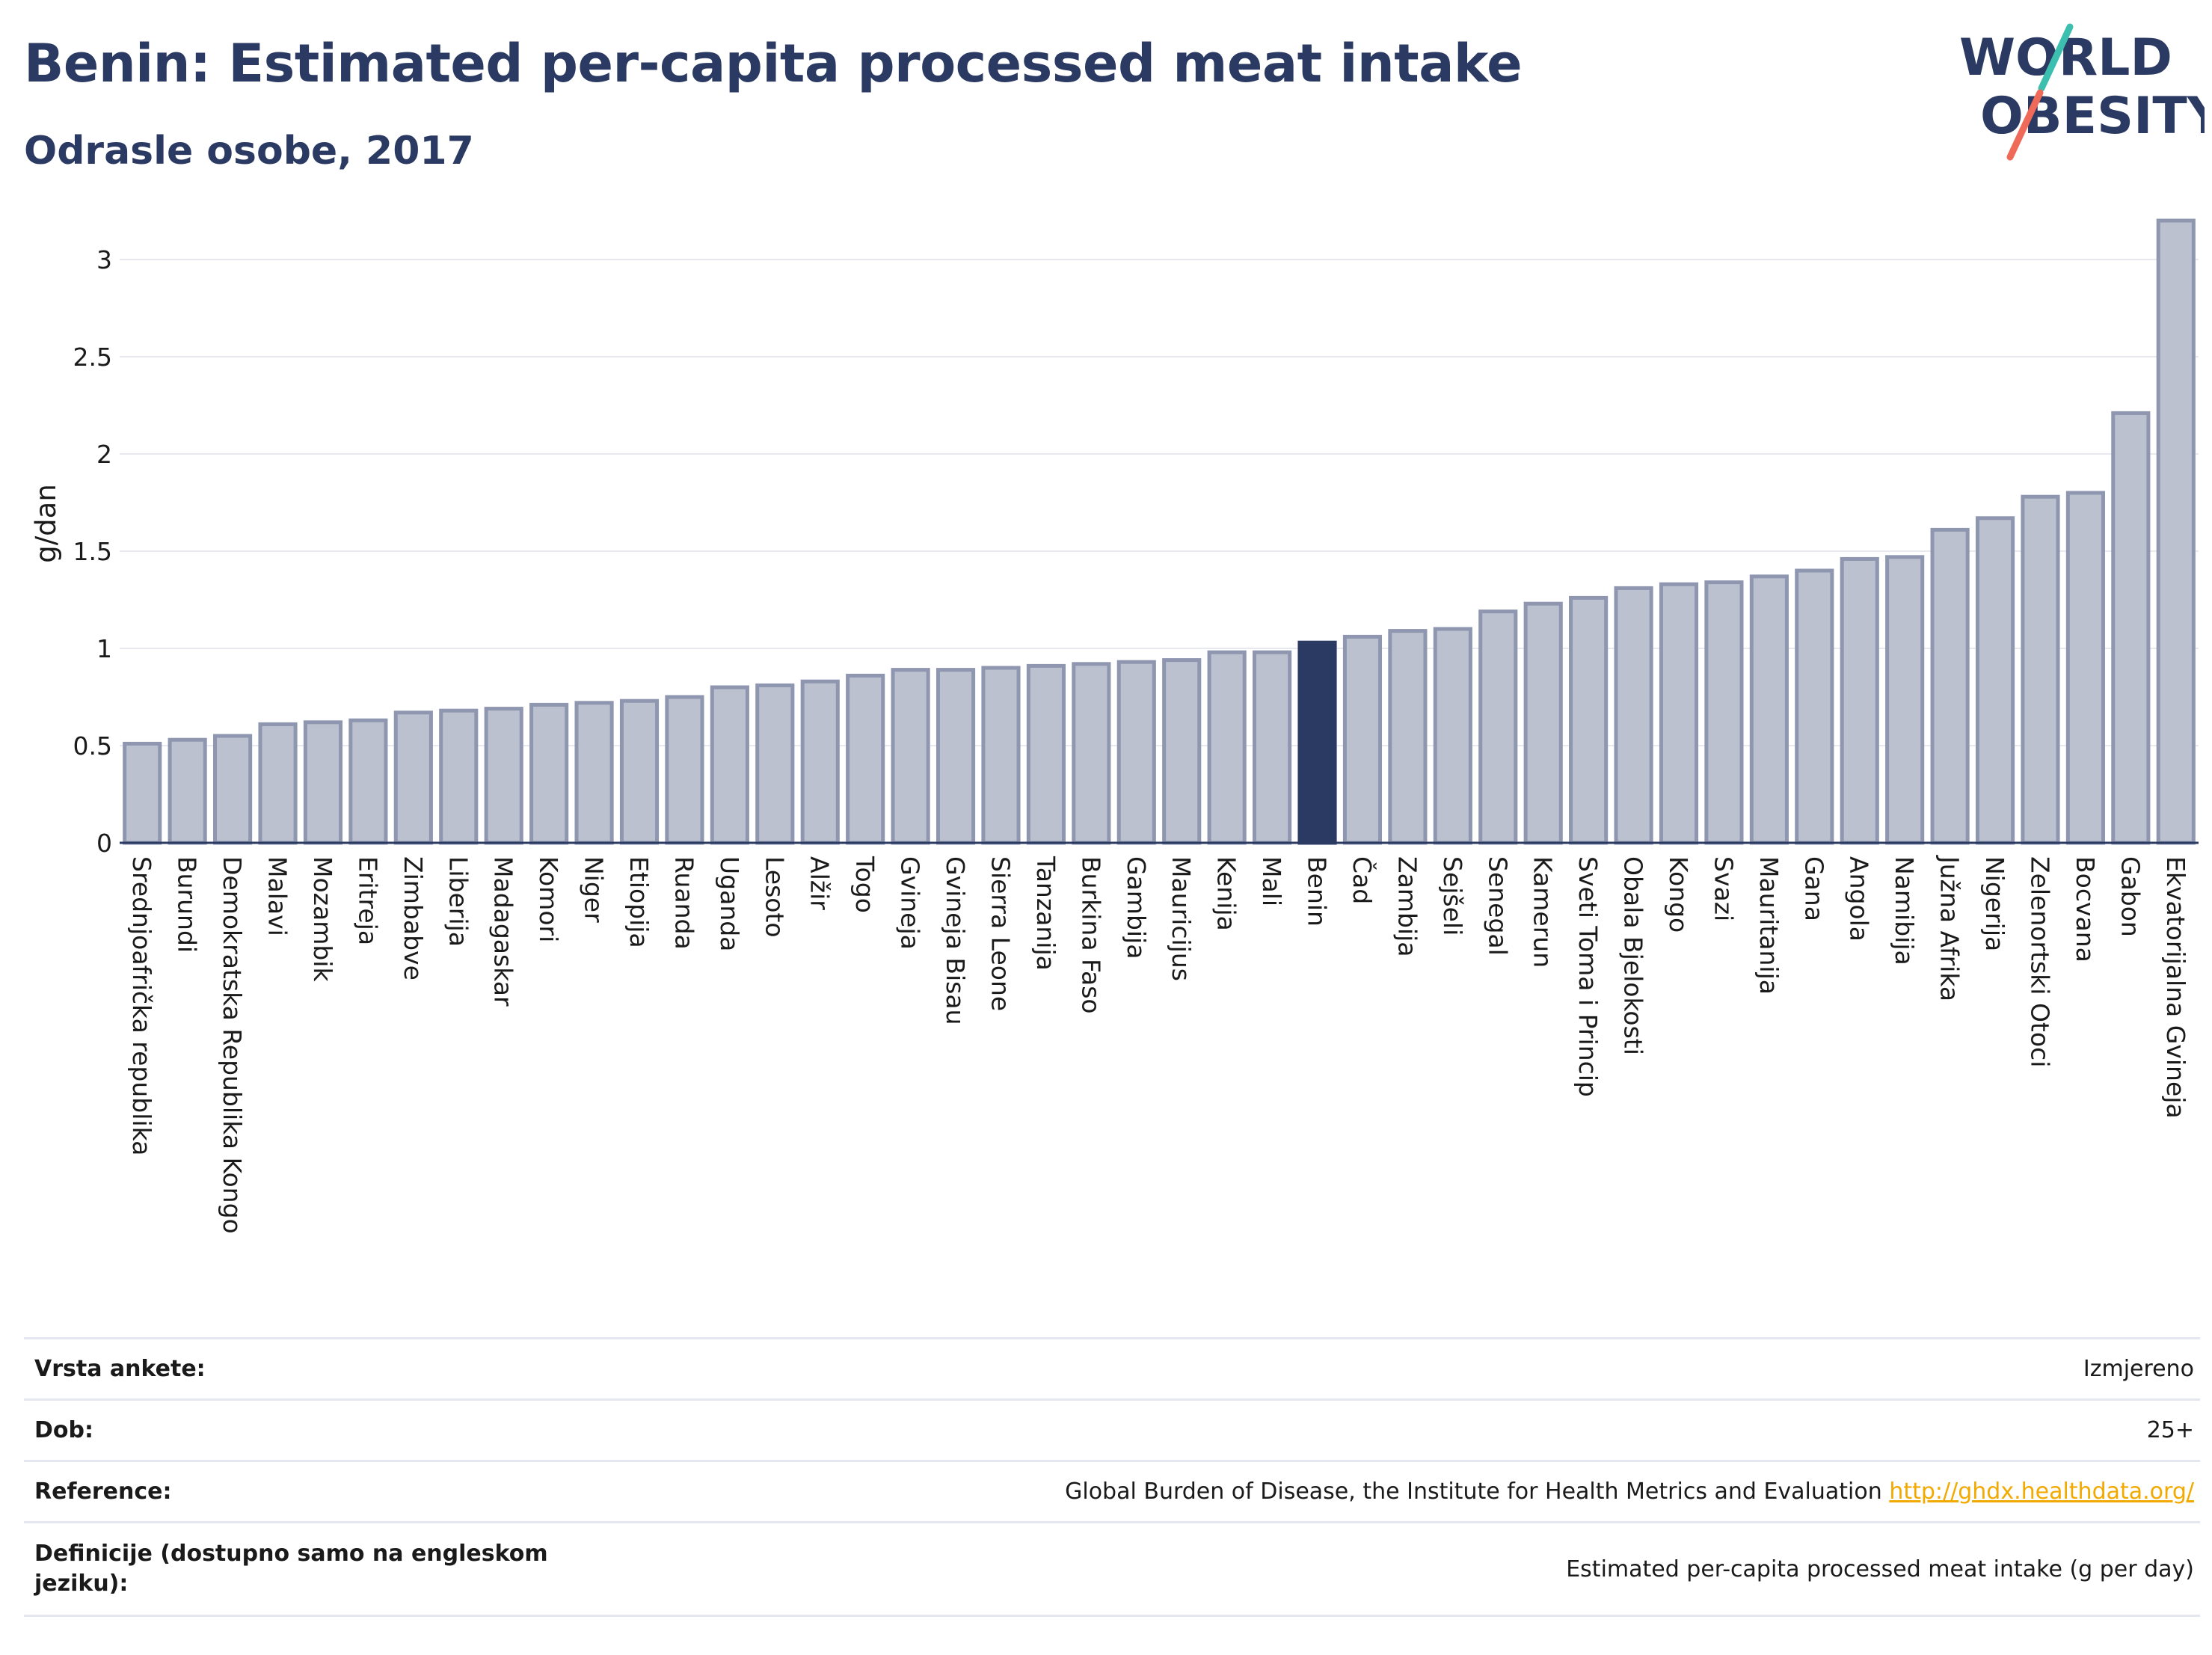 This screenshot has width=2212, height=1655. I want to click on y-tick-label: 2, so click(104, 454).